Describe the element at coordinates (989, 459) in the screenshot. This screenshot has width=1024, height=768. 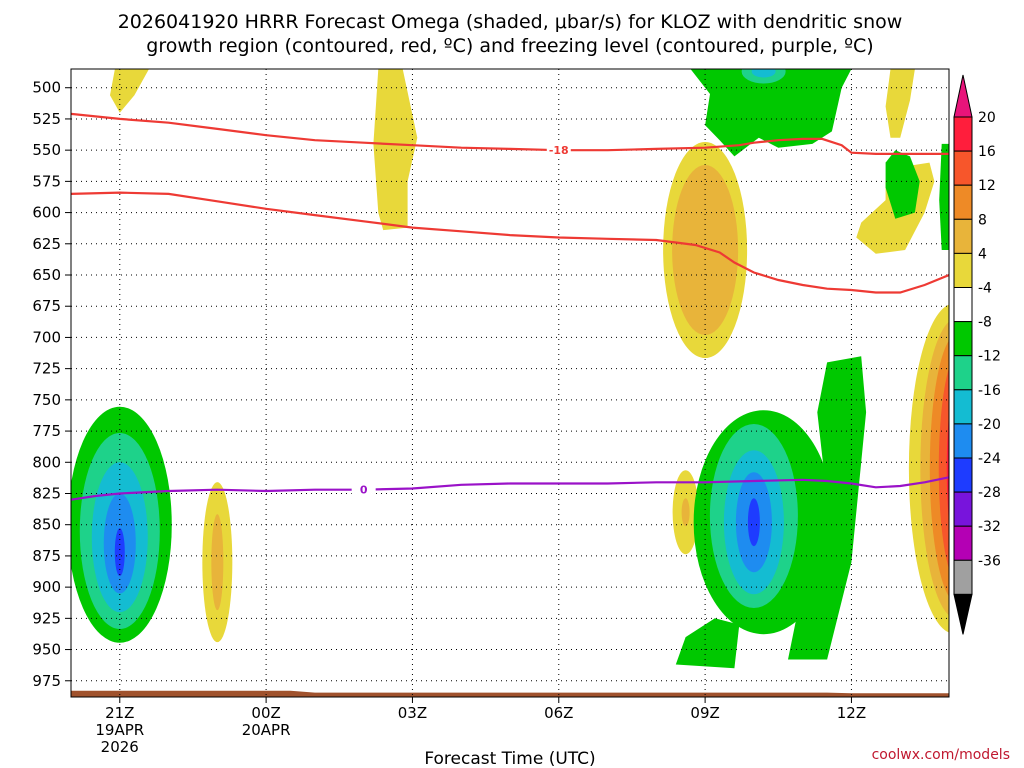
I see `colorbar-label-10: -24` at that location.